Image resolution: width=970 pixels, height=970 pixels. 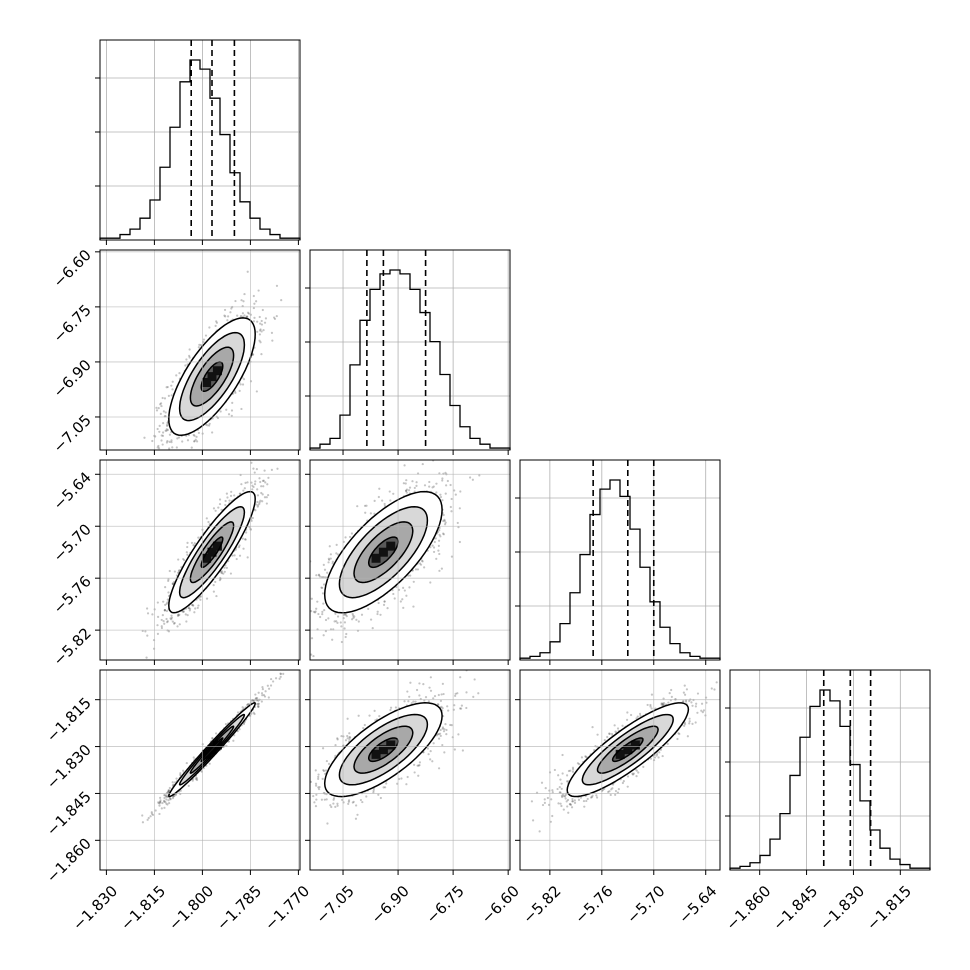 What do you see at coordinates (620, 560) in the screenshot?
I see `panel-frame` at bounding box center [620, 560].